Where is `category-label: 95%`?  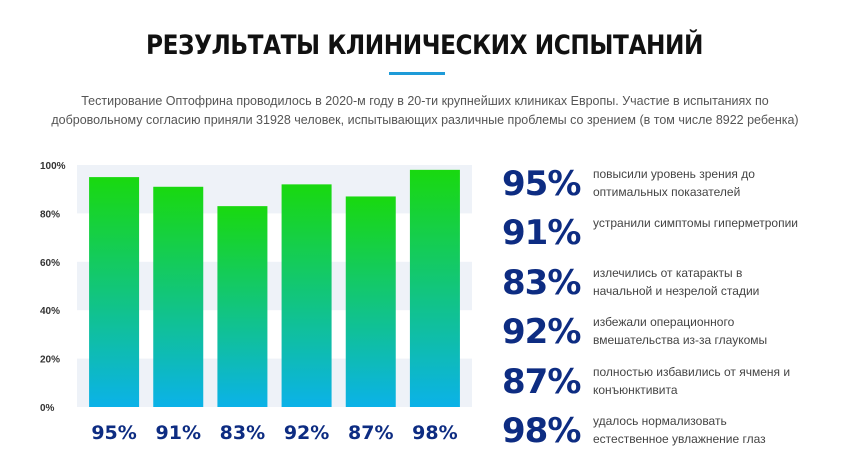 category-label: 95% is located at coordinates (113, 433).